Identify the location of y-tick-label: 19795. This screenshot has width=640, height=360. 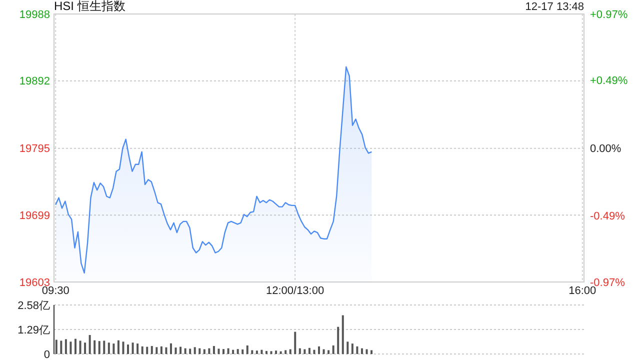
(34, 149).